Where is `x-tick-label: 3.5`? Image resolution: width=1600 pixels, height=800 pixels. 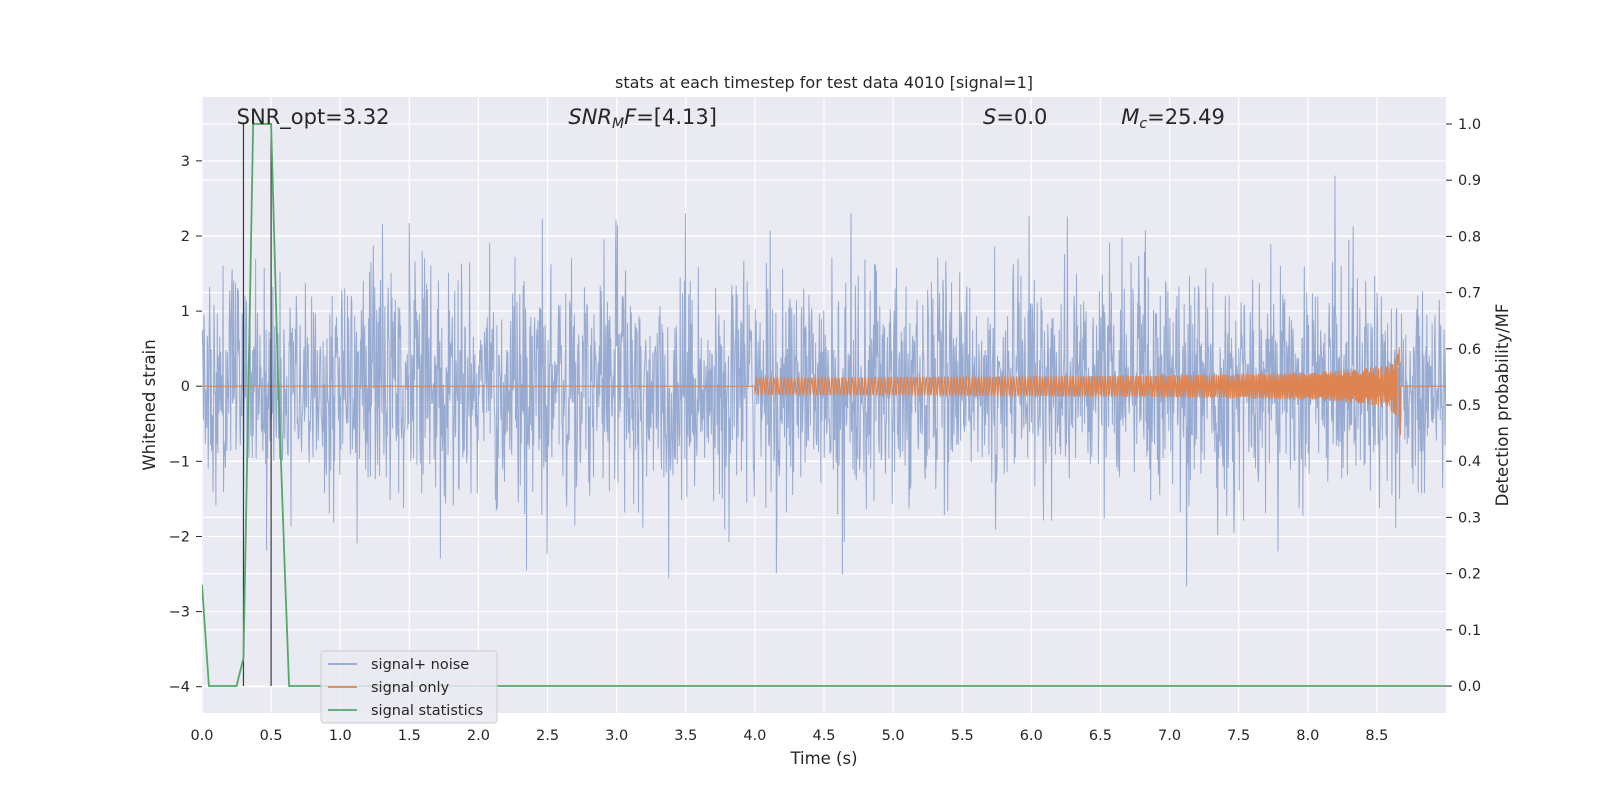 x-tick-label: 3.5 is located at coordinates (685, 736).